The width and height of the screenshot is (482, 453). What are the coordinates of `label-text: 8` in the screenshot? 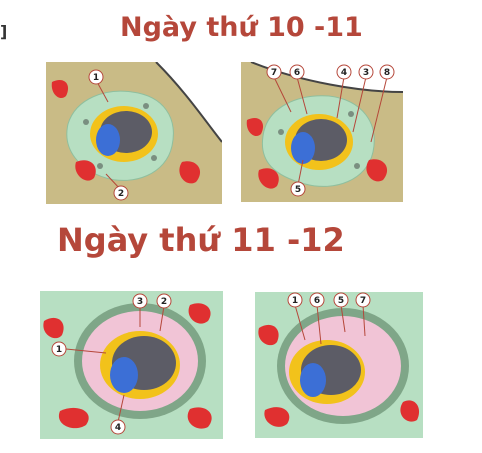 It's located at (387, 73).